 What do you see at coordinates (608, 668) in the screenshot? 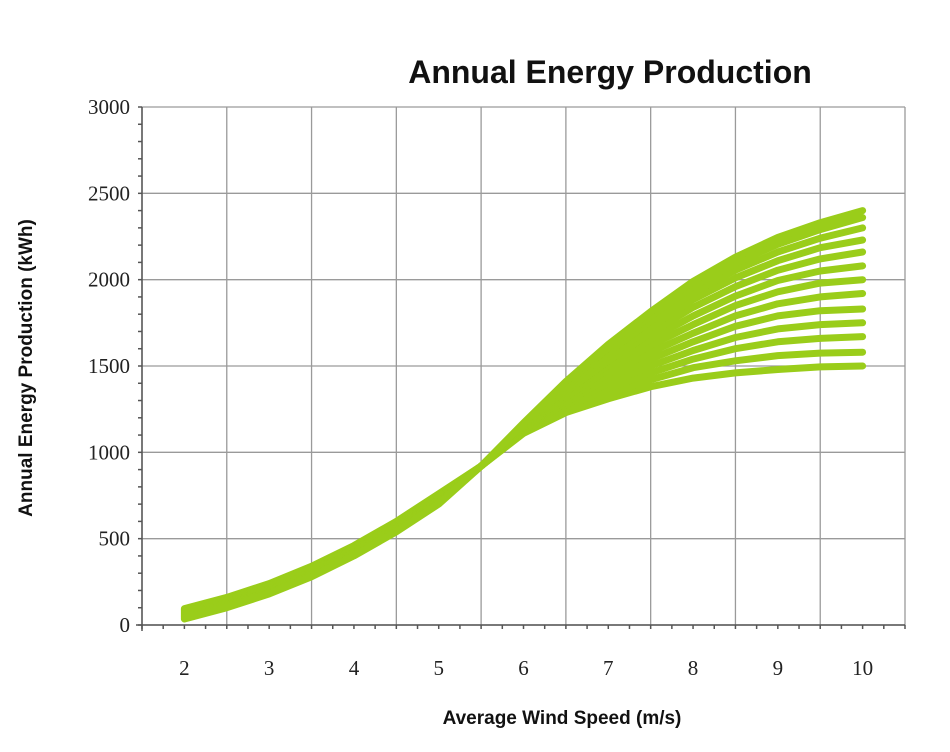
I see `x-tick-label: 7` at bounding box center [608, 668].